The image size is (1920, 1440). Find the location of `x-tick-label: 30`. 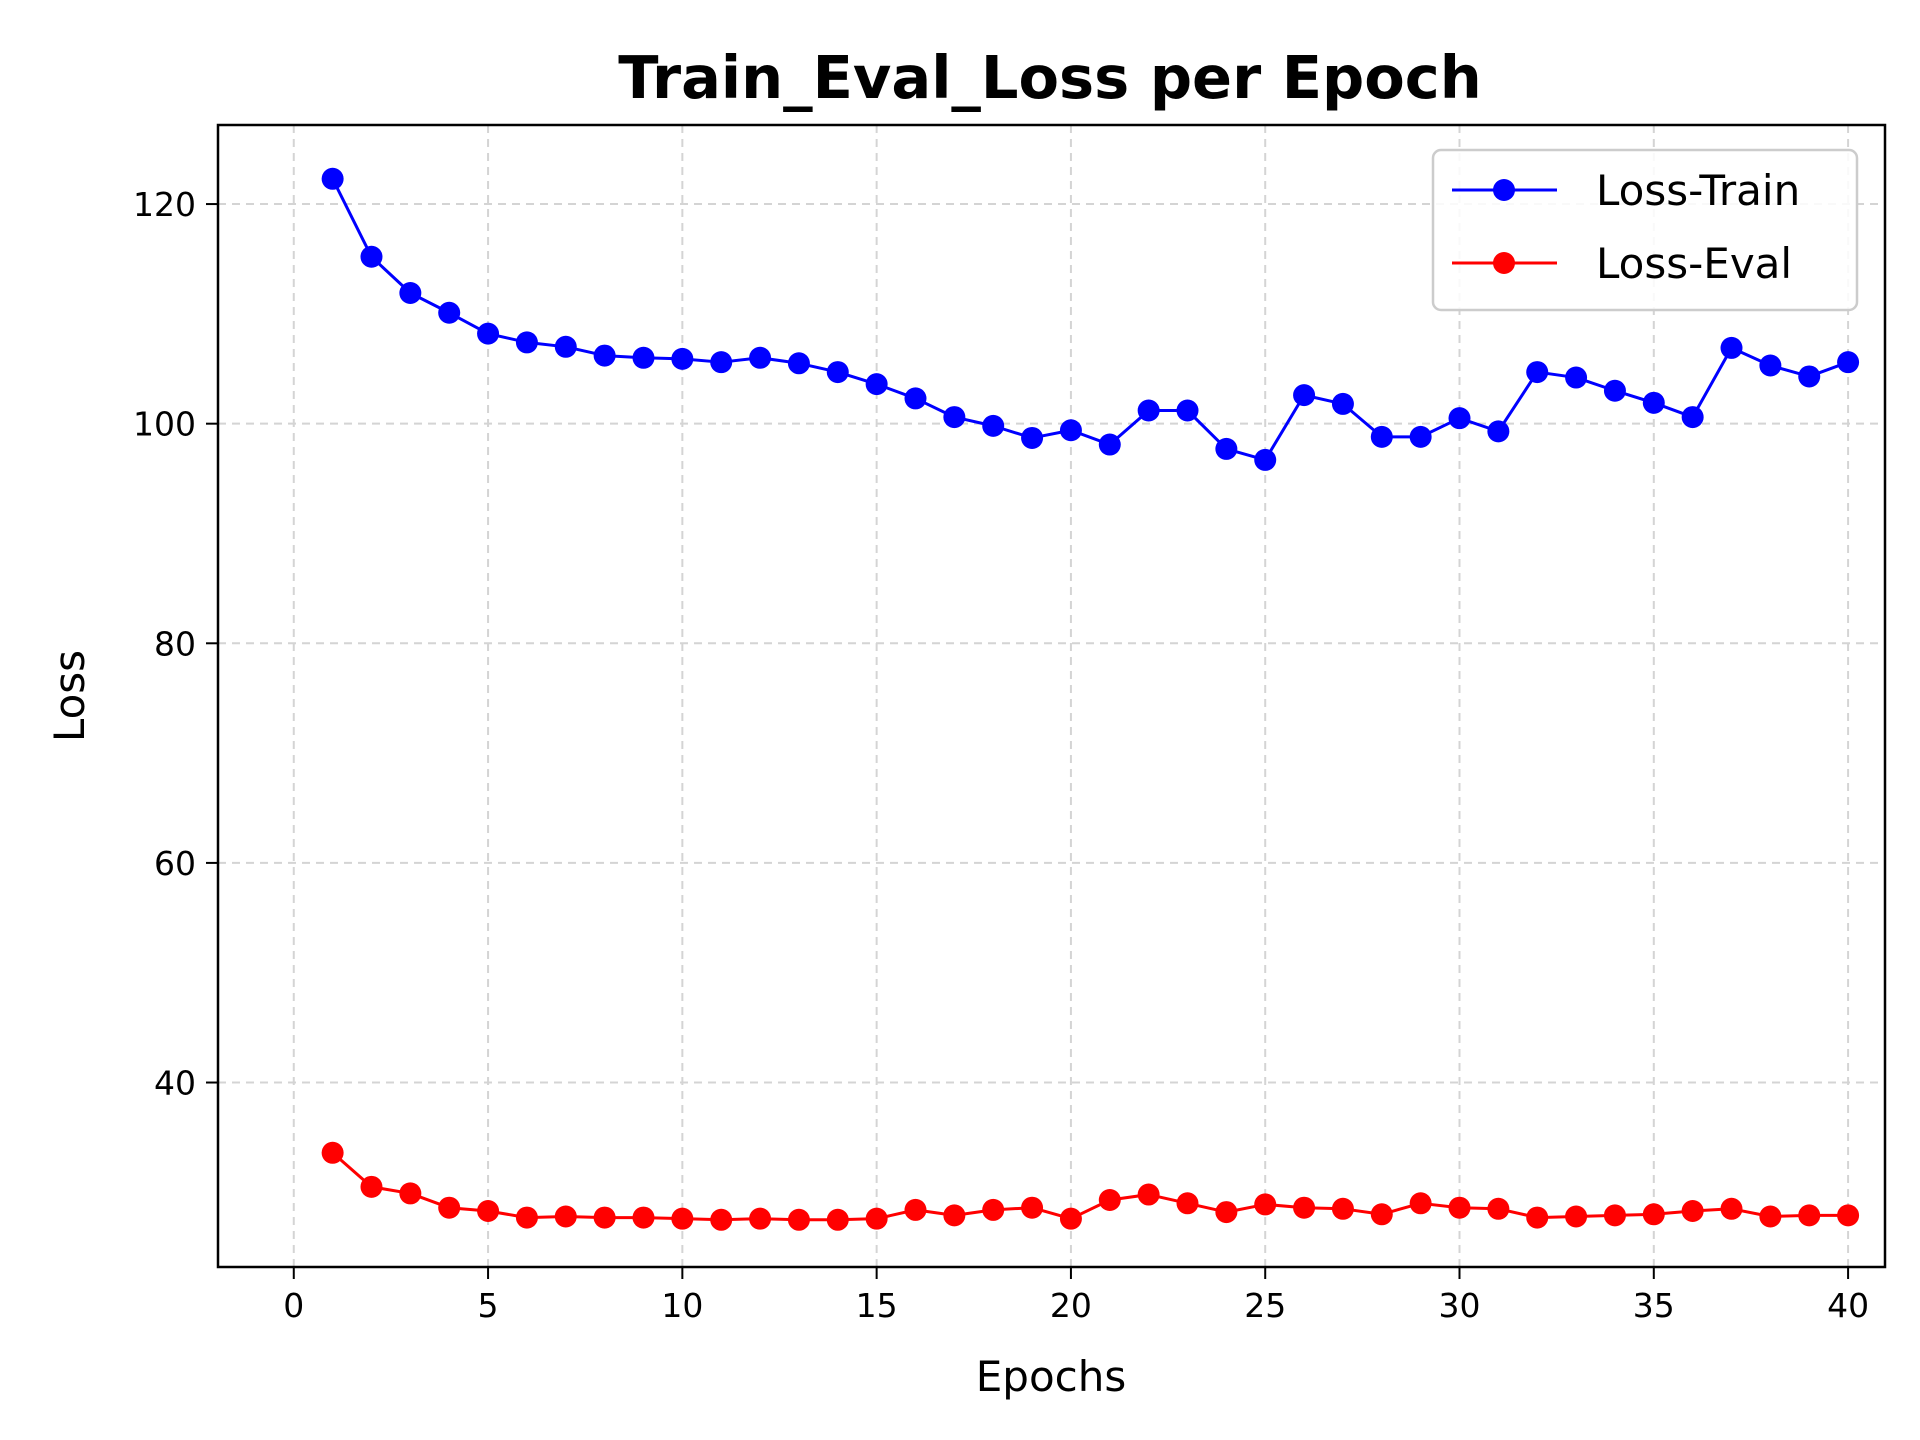

x-tick-label: 30 is located at coordinates (1460, 1305).